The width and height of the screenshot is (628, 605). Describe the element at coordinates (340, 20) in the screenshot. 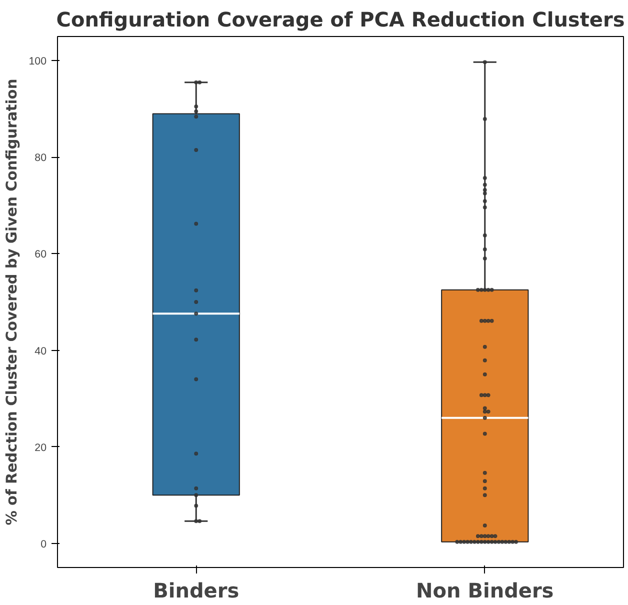

I see `chart-title: Configuration Coverage of PCA Reduction Clusters` at that location.